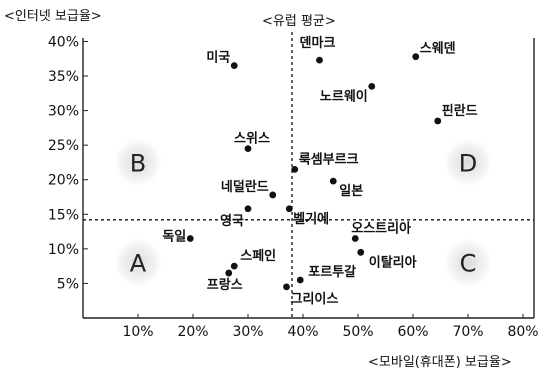  What do you see at coordinates (522, 332) in the screenshot?
I see `x-tick-label: 80%` at bounding box center [522, 332].